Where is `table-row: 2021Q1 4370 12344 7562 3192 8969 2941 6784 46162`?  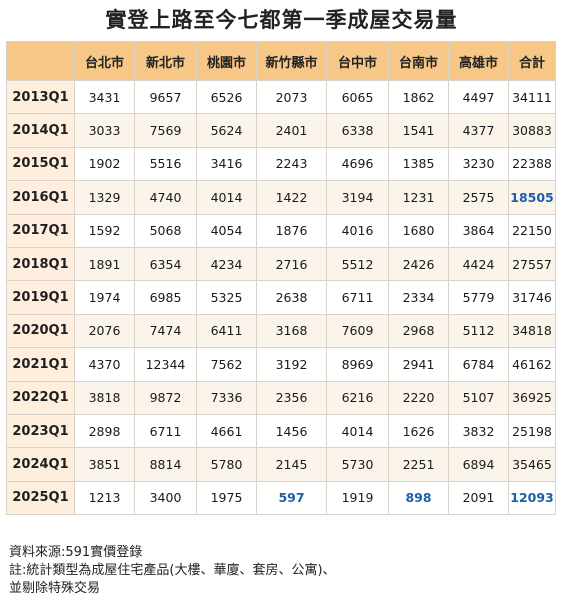
table-row: 2021Q1 4370 12344 7562 3192 8969 2941 6784 46162 is located at coordinates (281, 364).